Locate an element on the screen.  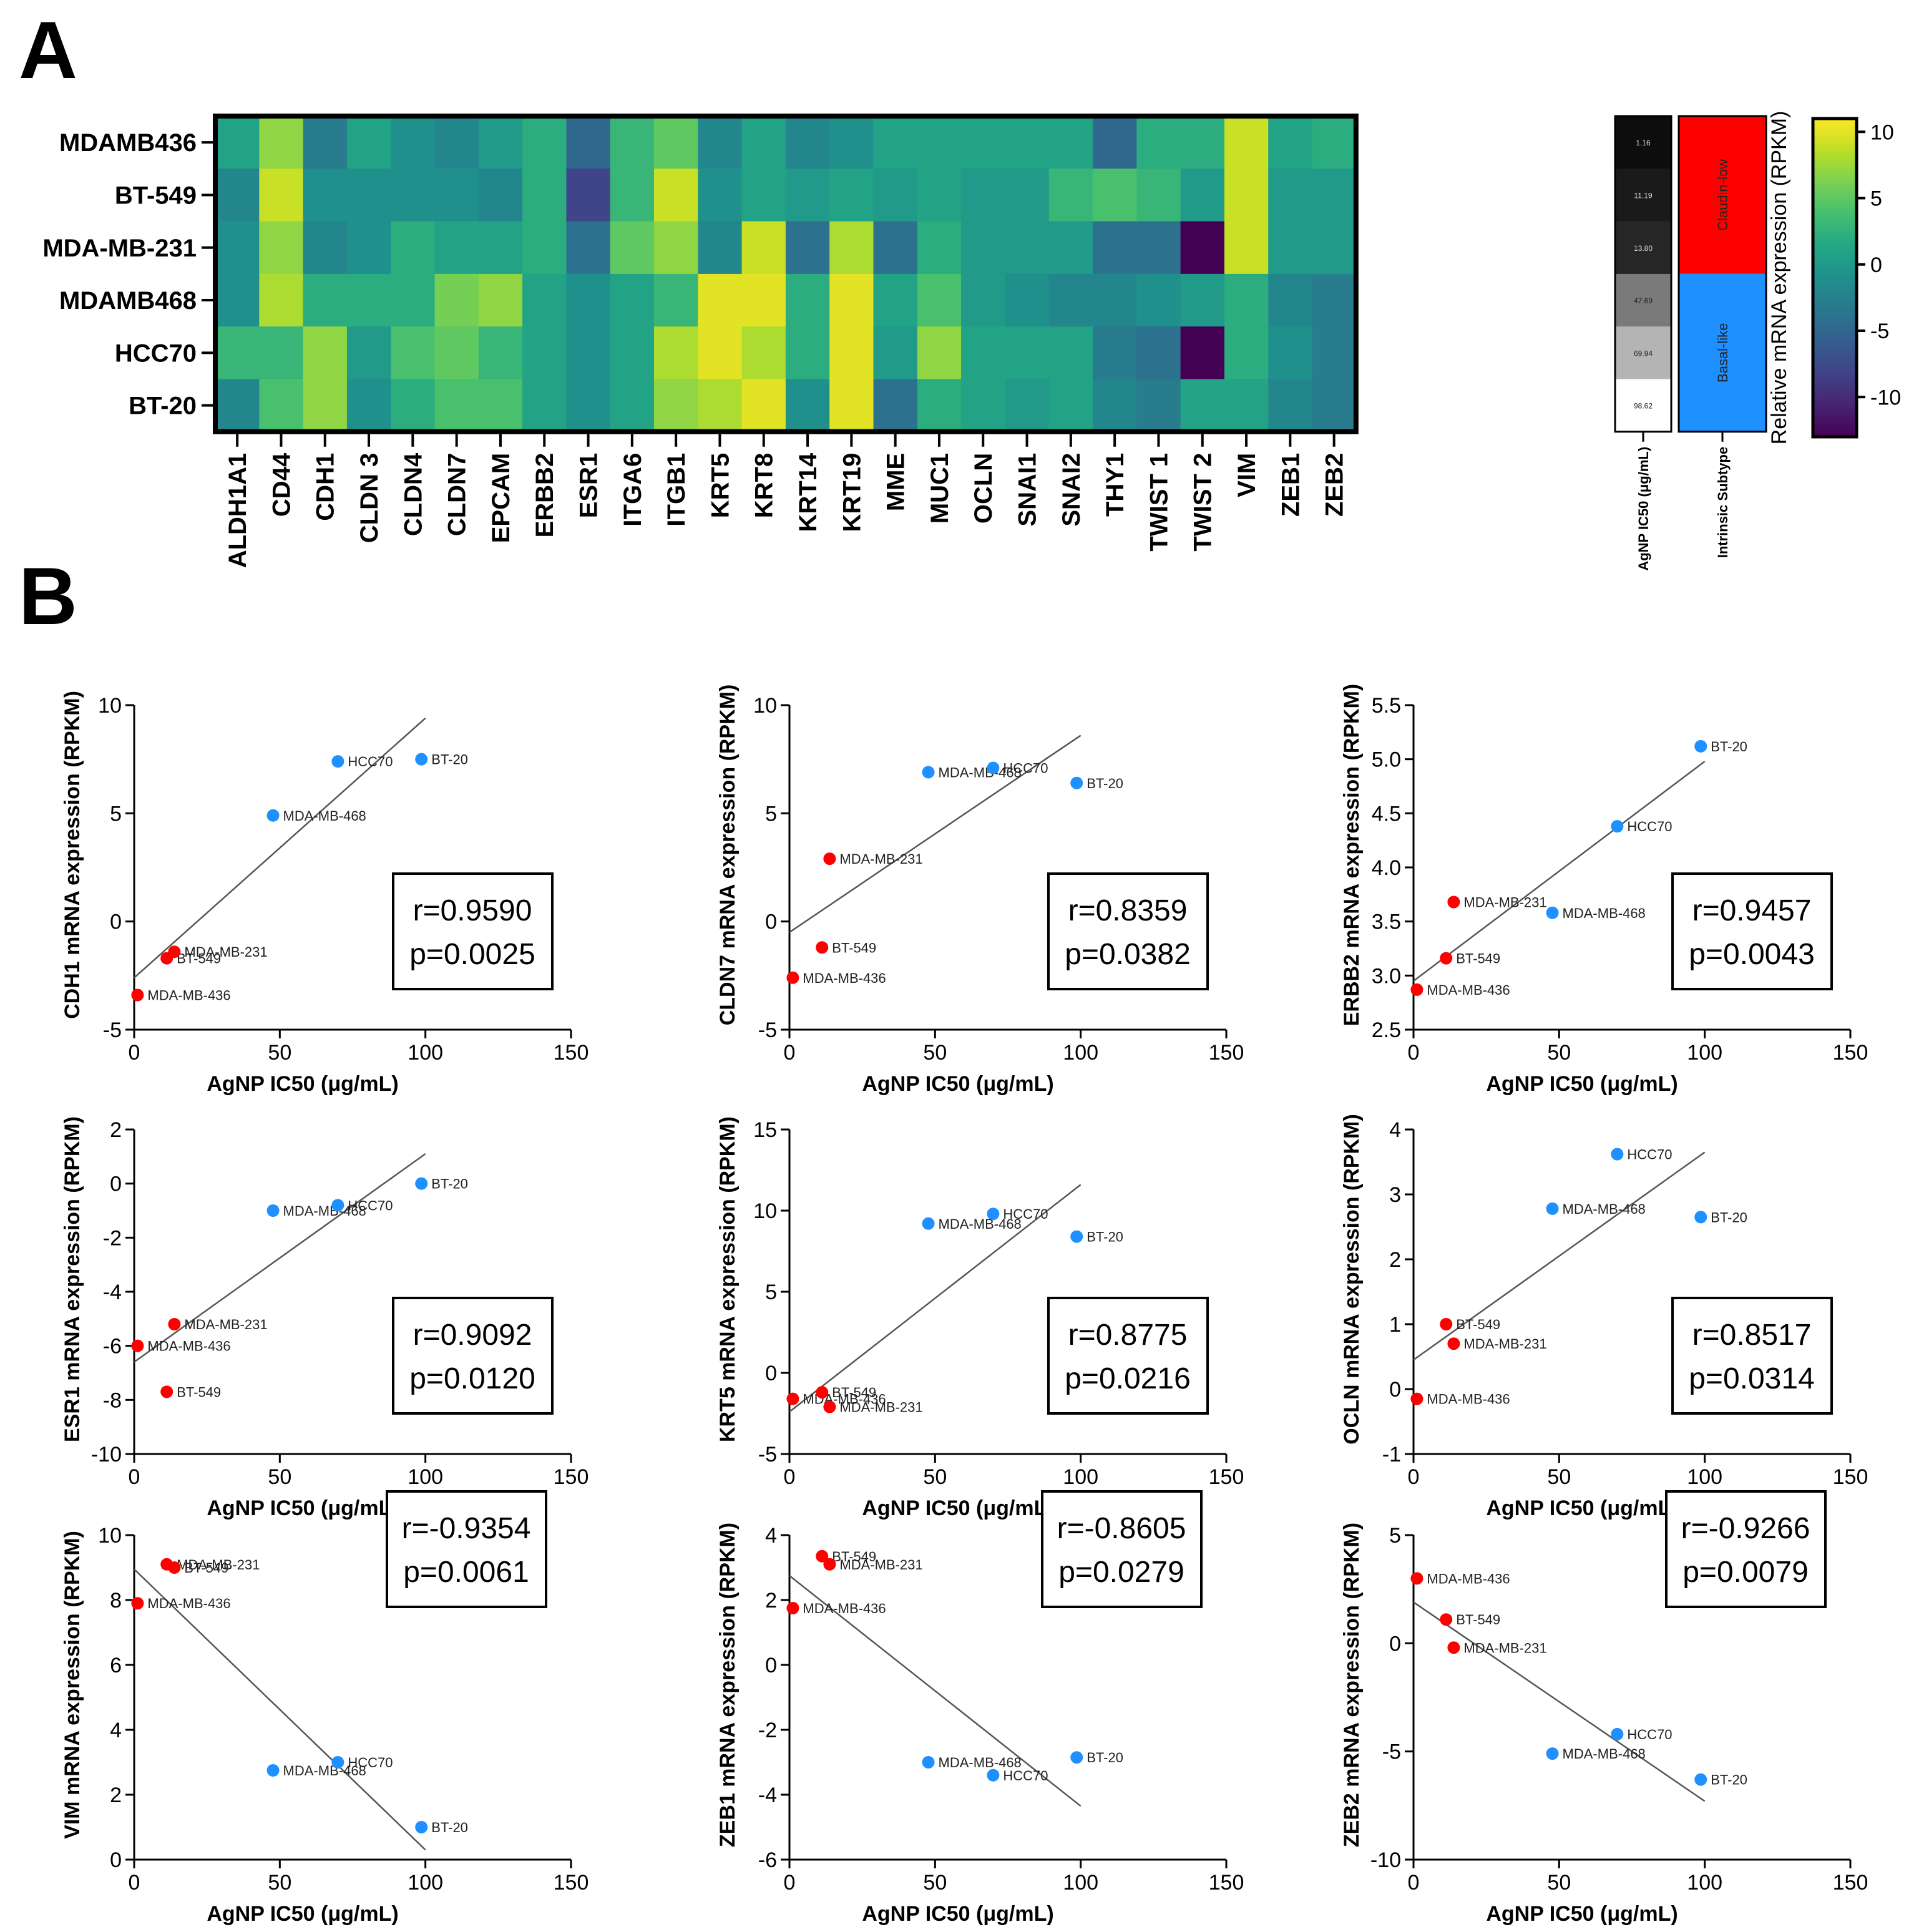
column-label: SNAI2 is located at coordinates (1071, 490).